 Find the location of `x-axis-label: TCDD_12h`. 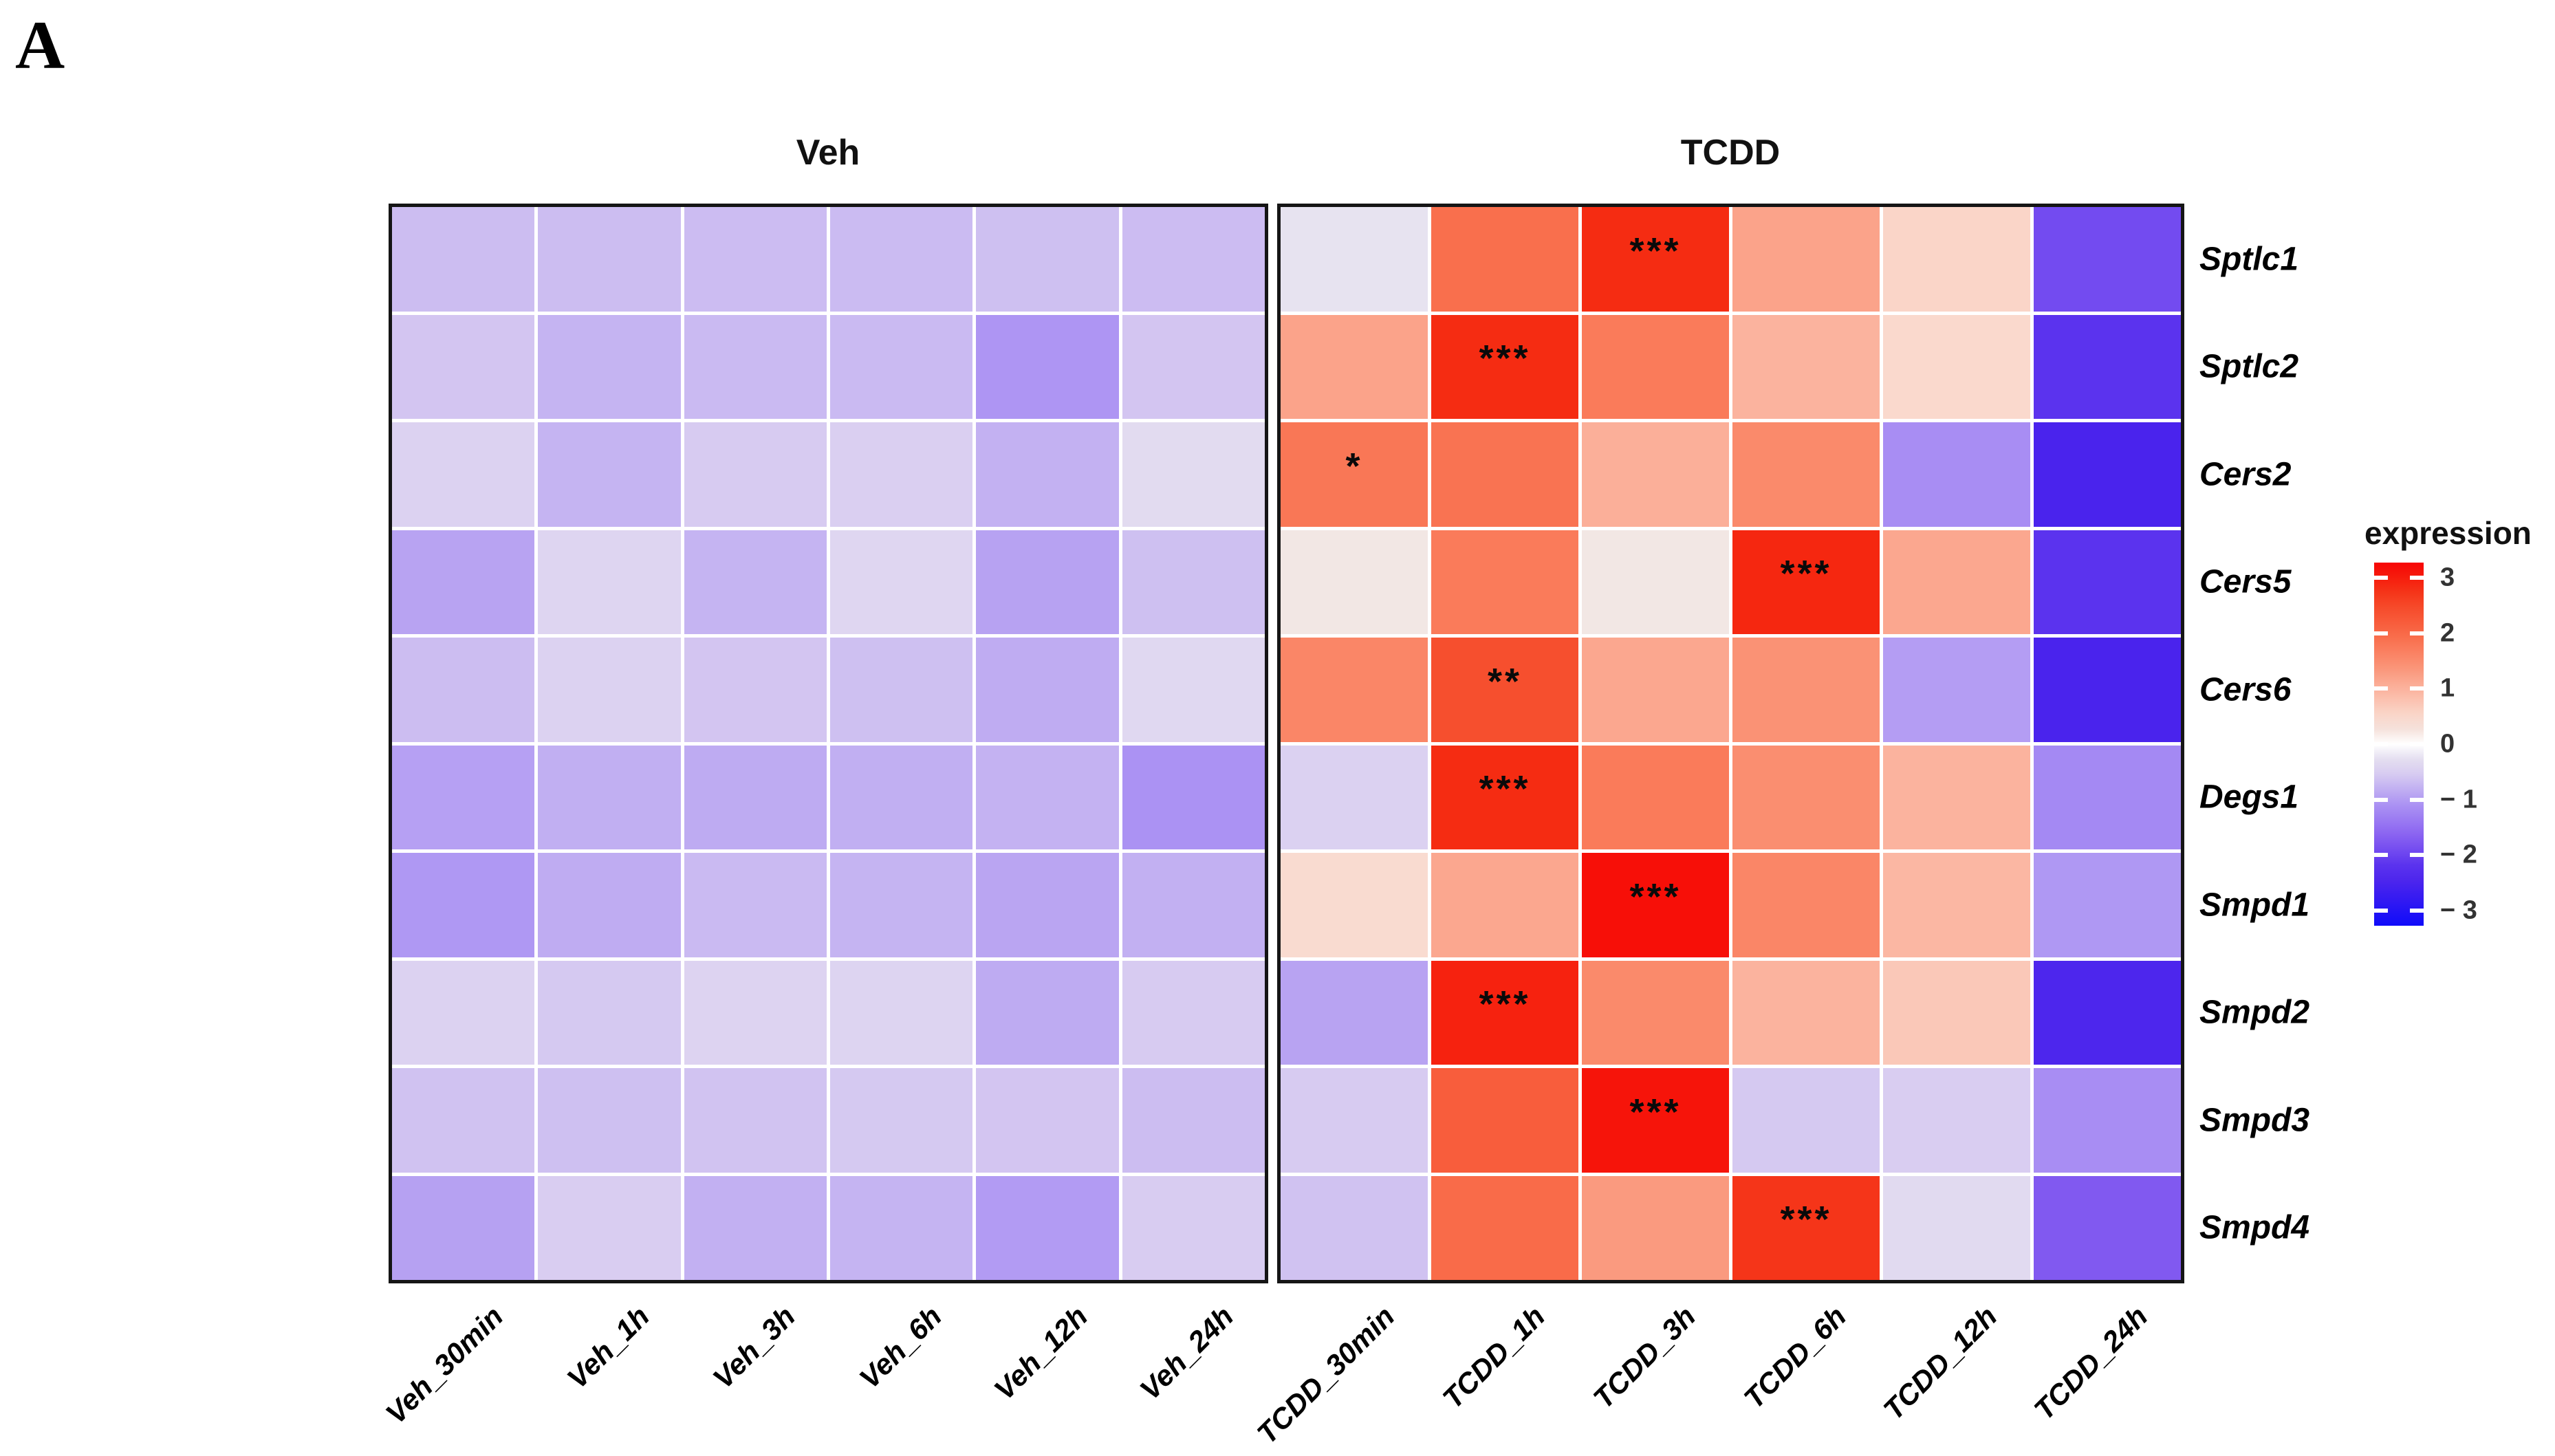

x-axis-label: TCDD_12h is located at coordinates (1939, 1363).